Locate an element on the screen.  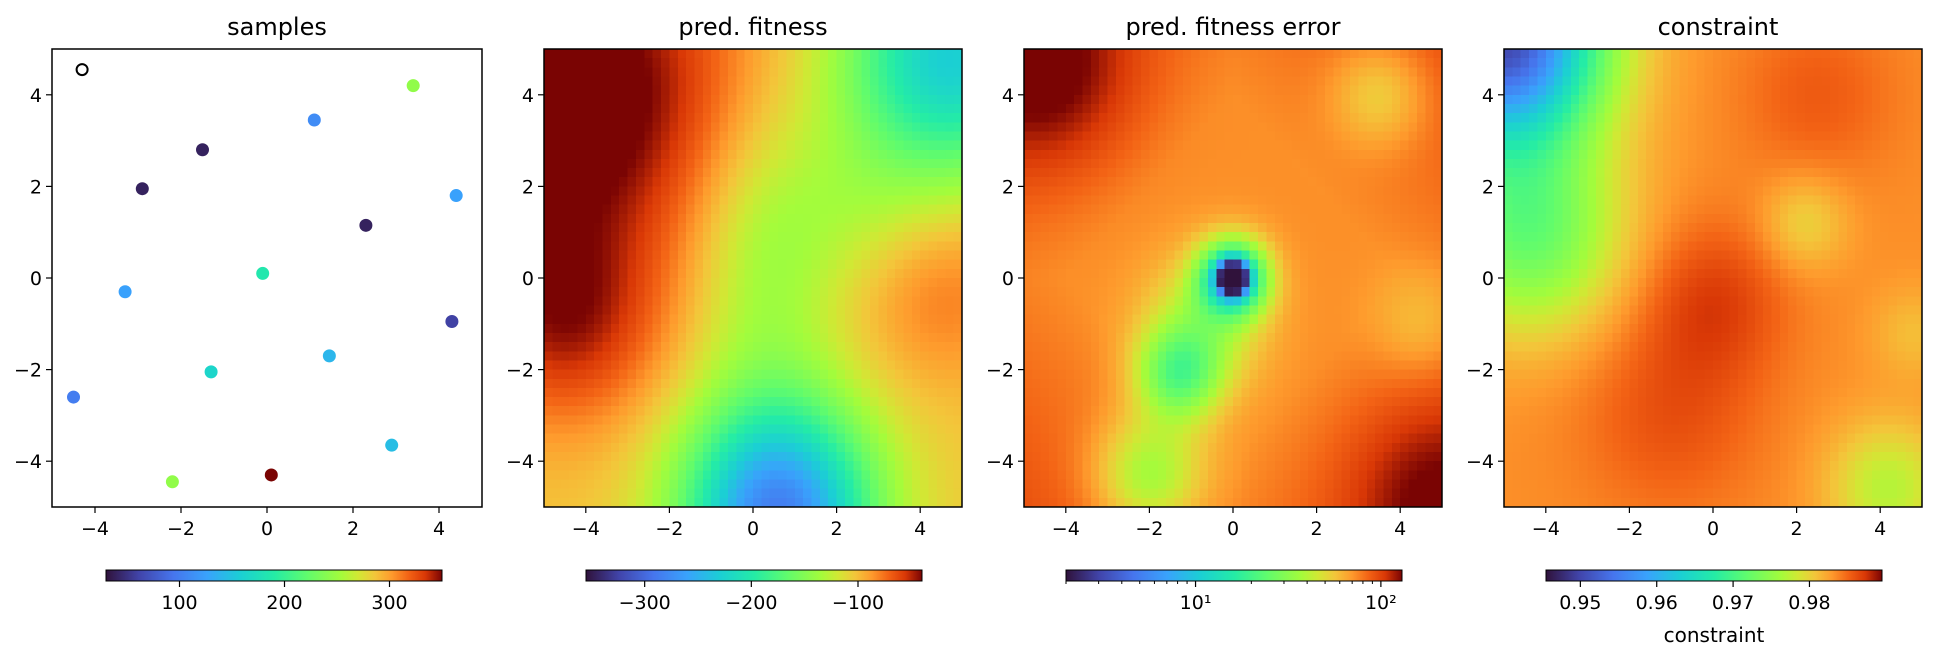
colorbar-tick-label: 0.98 is located at coordinates (1809, 603).